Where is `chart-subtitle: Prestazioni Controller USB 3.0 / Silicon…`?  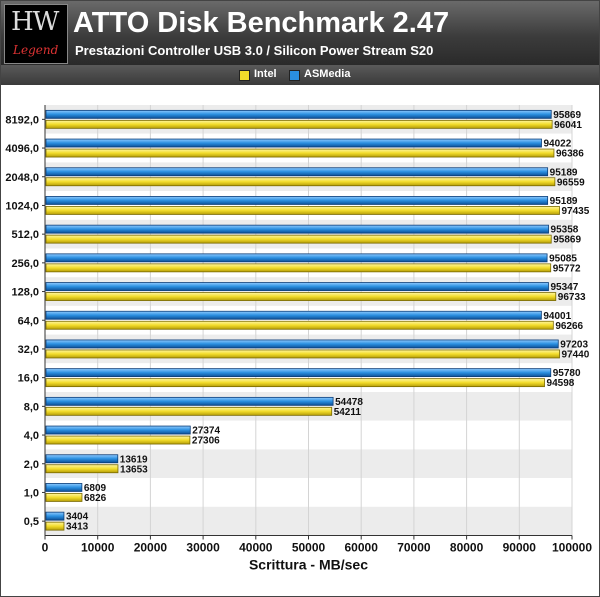
chart-subtitle: Prestazioni Controller USB 3.0 / Silicon… is located at coordinates (254, 50).